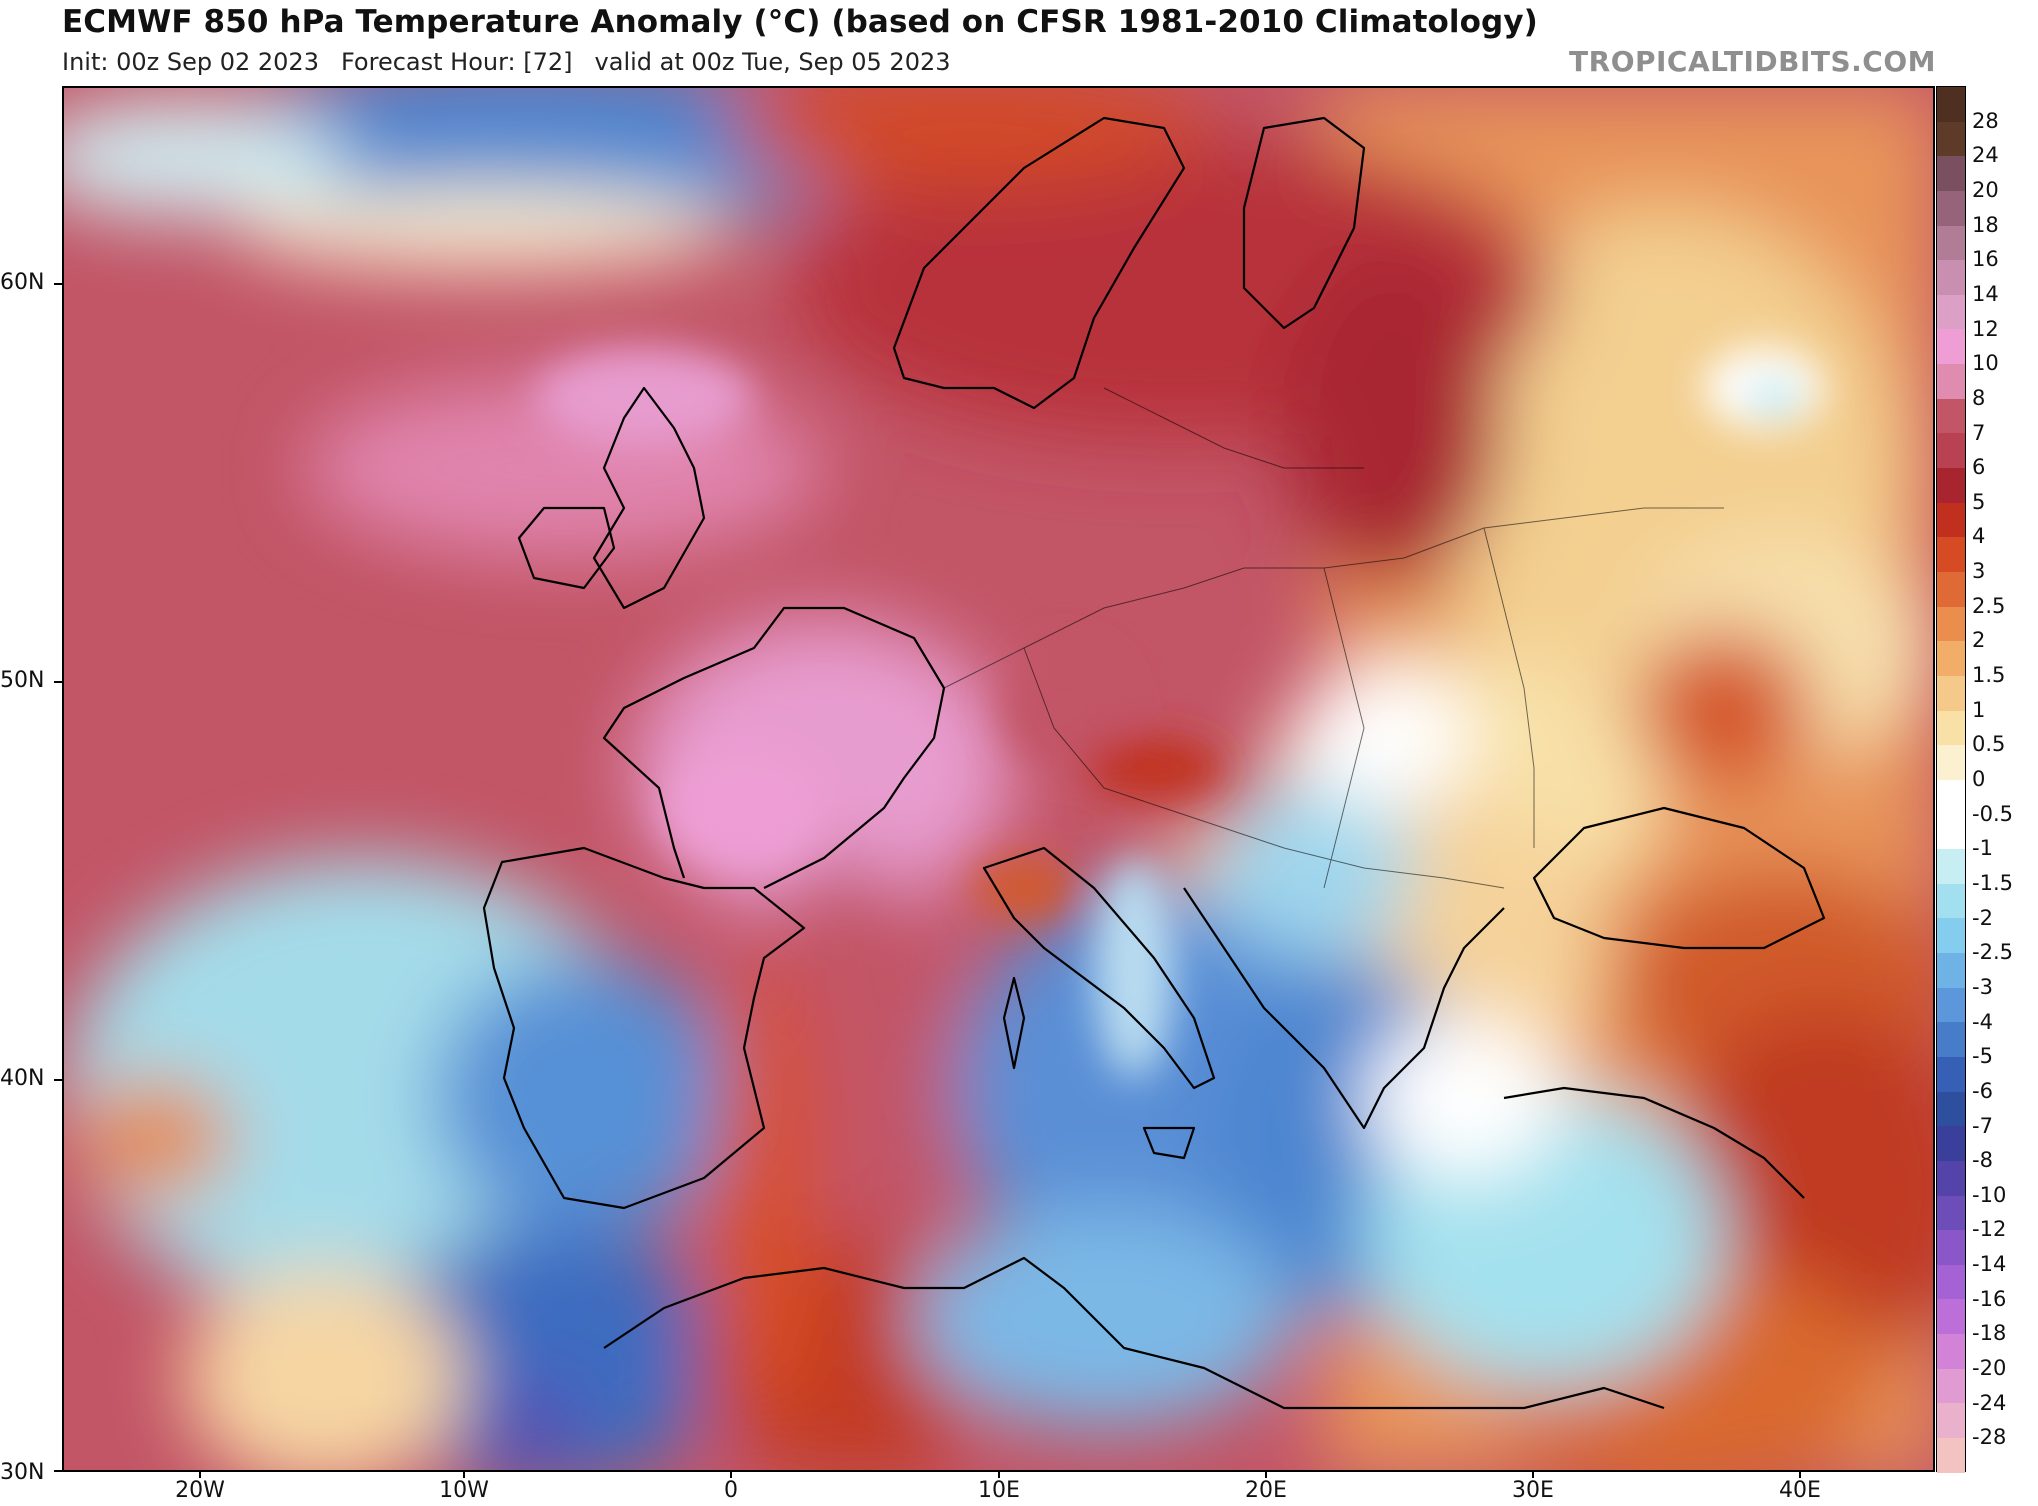  What do you see at coordinates (22, 1078) in the screenshot?
I see `lat-label-40n: 40N` at bounding box center [22, 1078].